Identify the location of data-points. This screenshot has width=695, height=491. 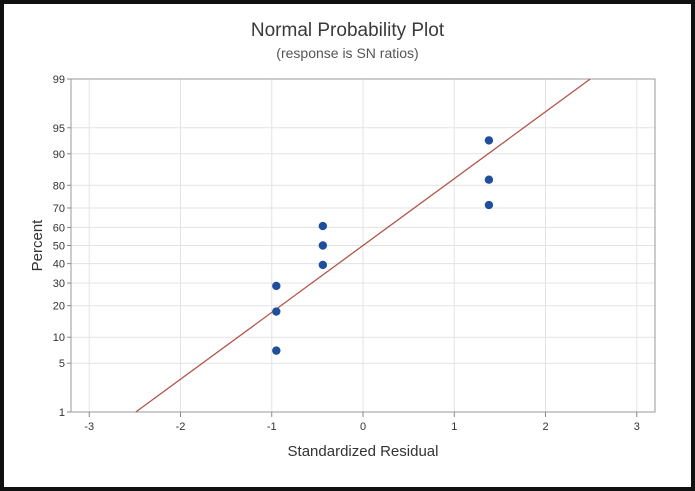
(383, 245).